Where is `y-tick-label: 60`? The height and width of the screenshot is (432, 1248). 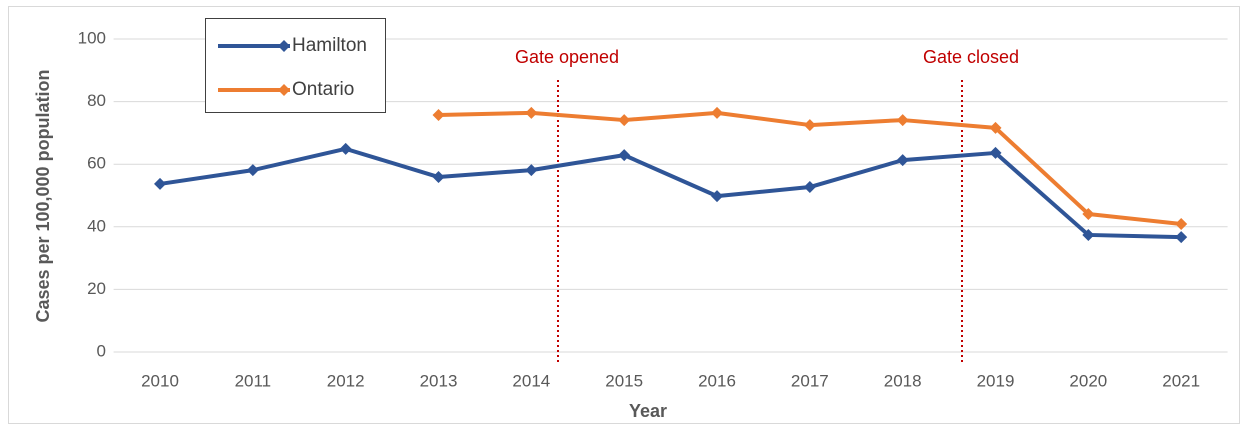
y-tick-label: 60 is located at coordinates (96, 163).